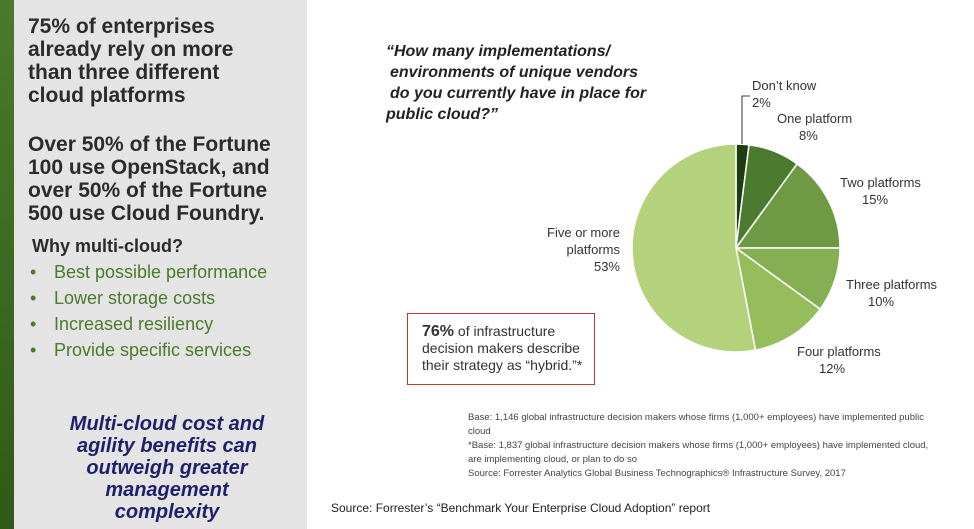 The image size is (974, 529). What do you see at coordinates (892, 293) in the screenshot?
I see `slice-label: Three platforms 10%` at bounding box center [892, 293].